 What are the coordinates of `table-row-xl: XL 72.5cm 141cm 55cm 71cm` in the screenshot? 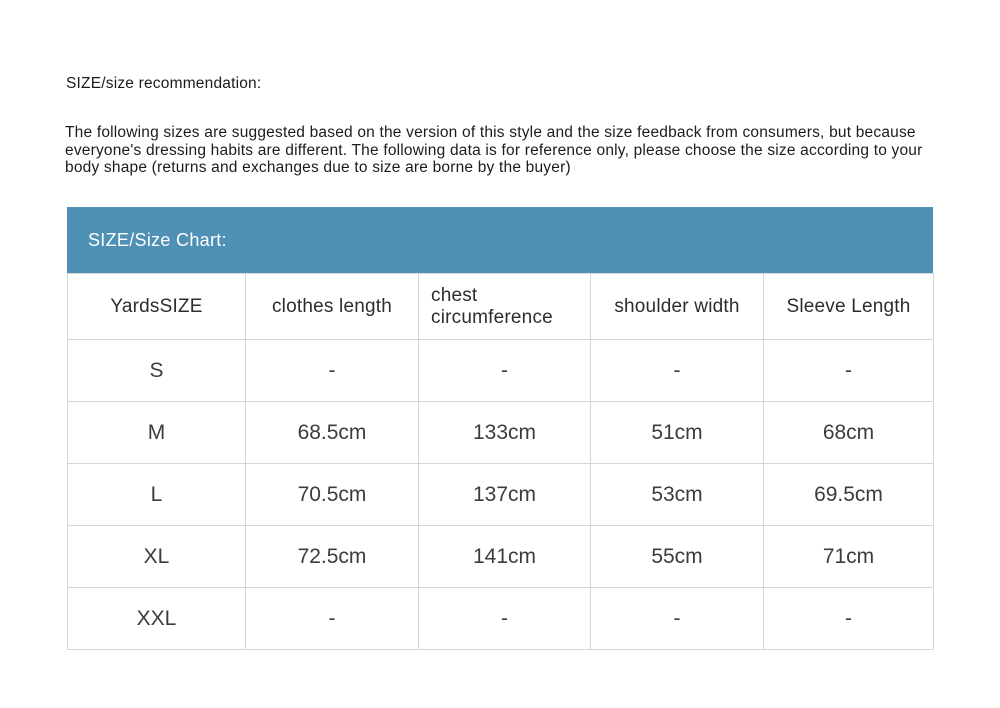 It's located at (500, 556).